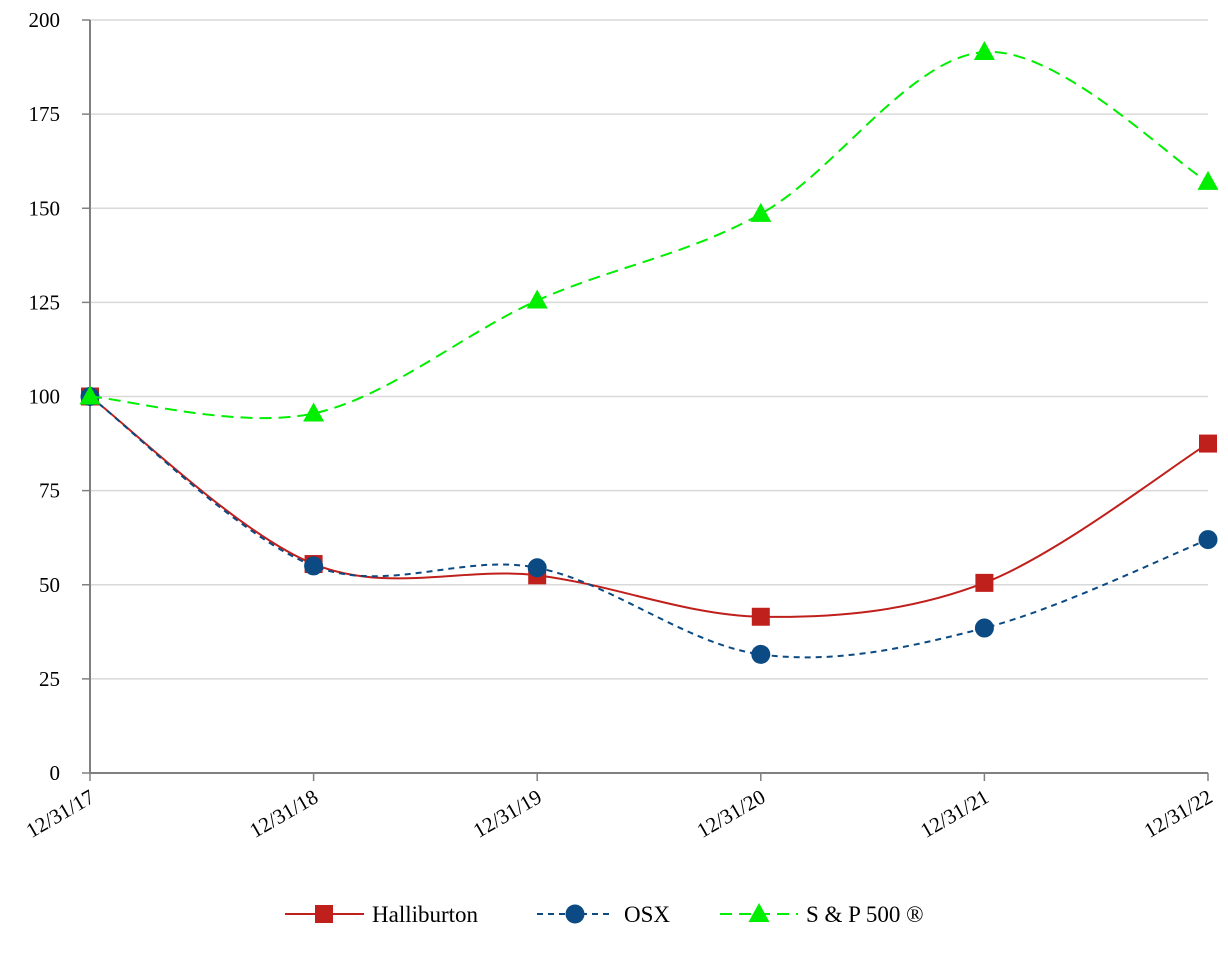 Image resolution: width=1228 pixels, height=960 pixels. Describe the element at coordinates (49, 585) in the screenshot. I see `y-tick-label: 50` at that location.